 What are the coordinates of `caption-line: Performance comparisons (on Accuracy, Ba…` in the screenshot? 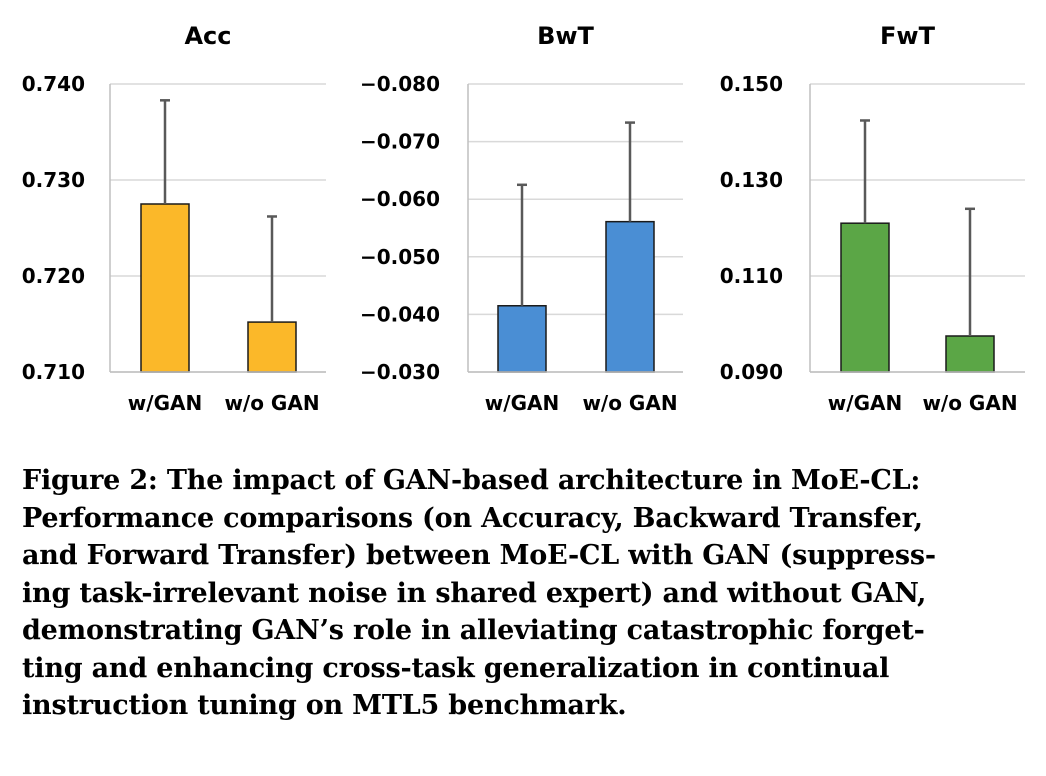 It's located at (472, 518).